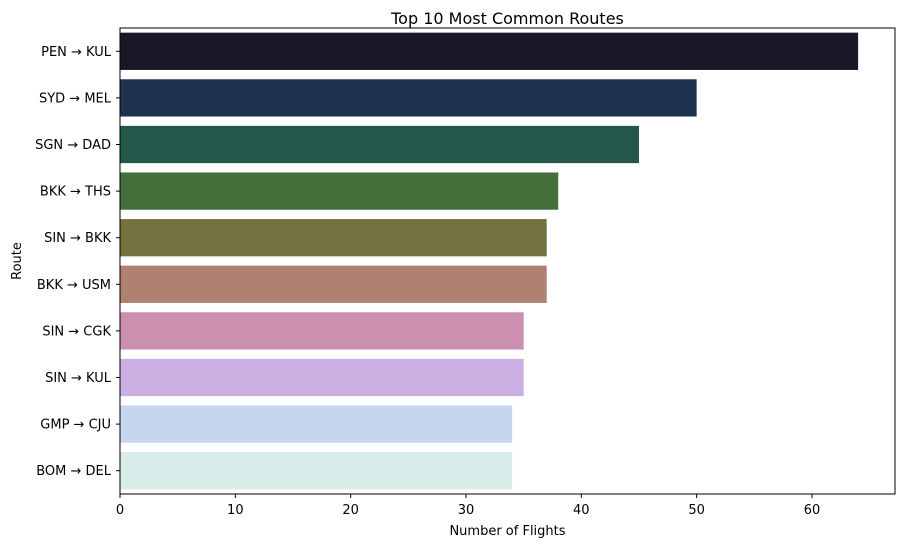  I want to click on y-tick-label: SIN → KUL, so click(78, 378).